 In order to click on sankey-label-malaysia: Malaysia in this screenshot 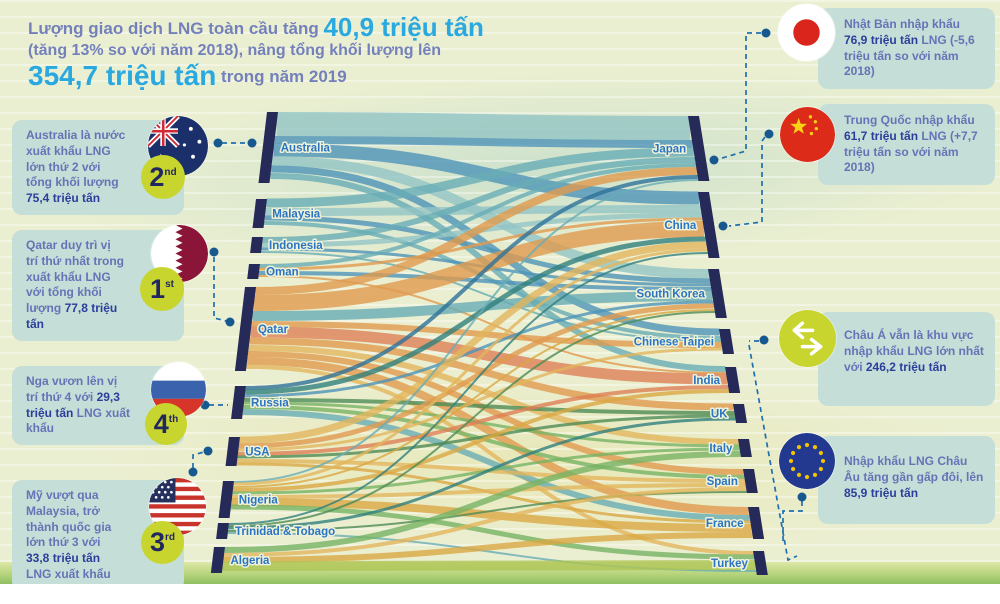, I will do `click(296, 215)`.